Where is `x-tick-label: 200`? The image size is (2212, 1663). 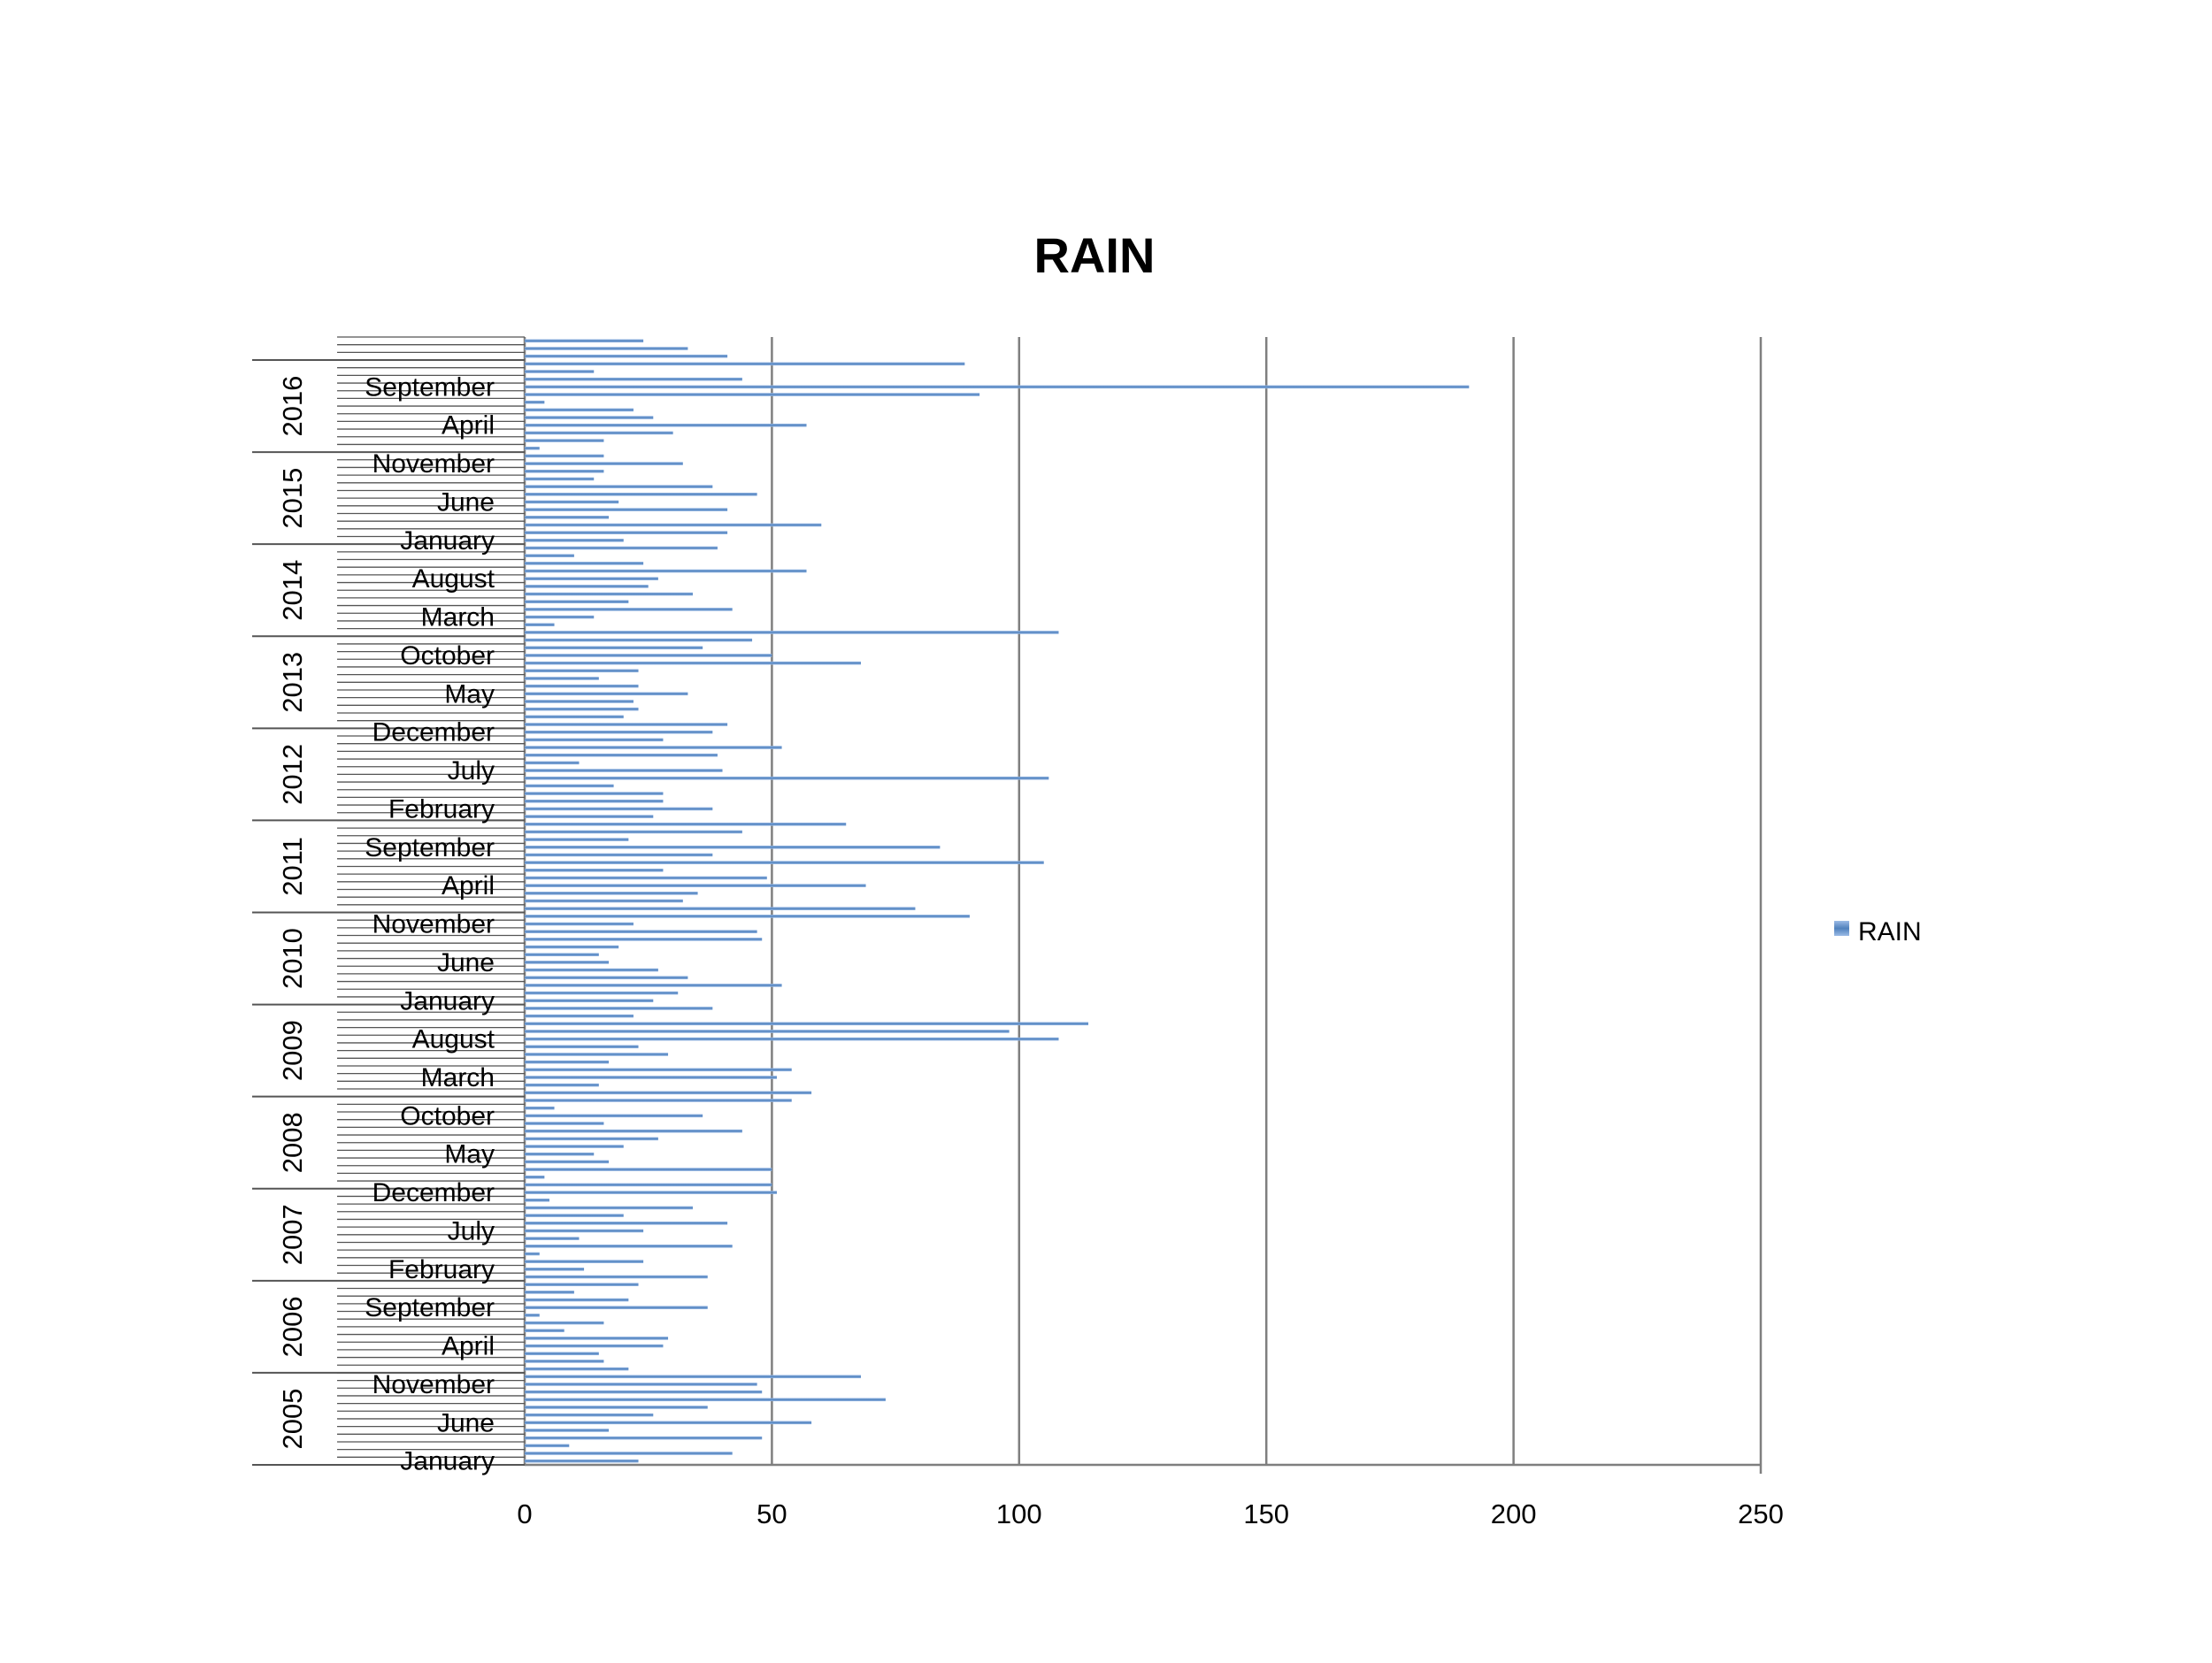 x-tick-label: 200 is located at coordinates (1514, 1514).